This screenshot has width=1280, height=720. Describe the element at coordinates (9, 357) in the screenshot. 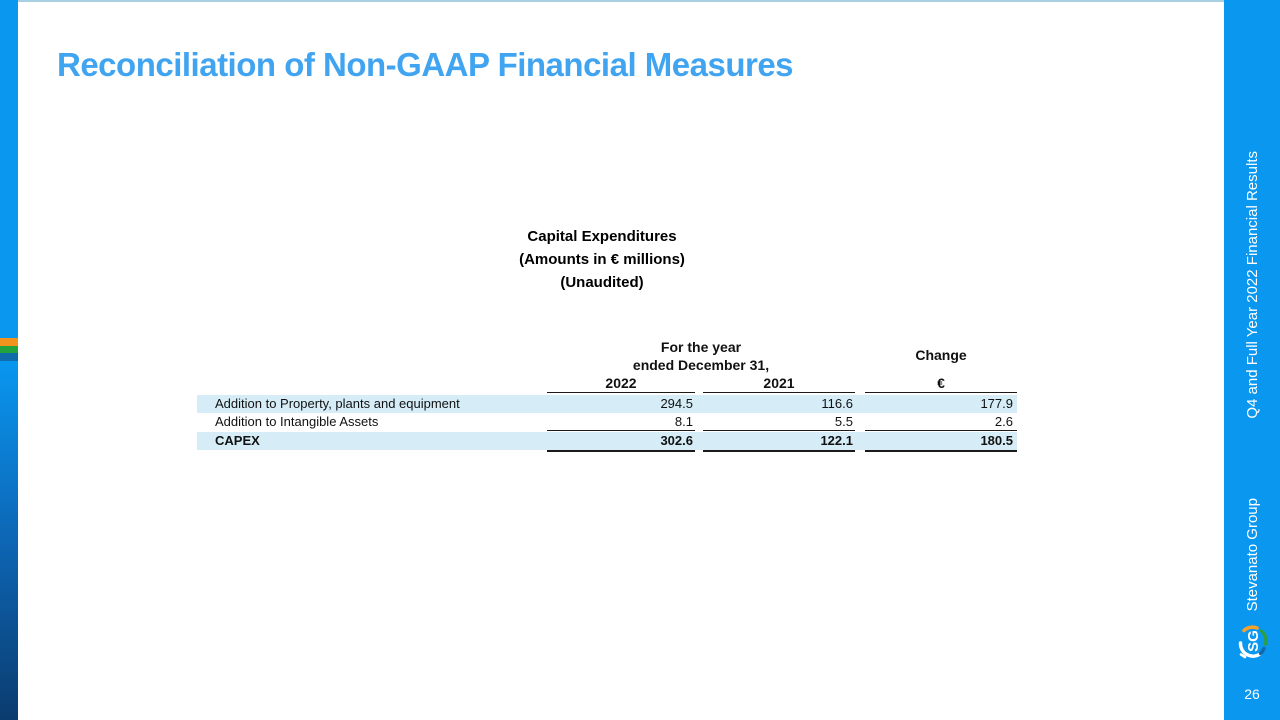

I see `left-bar-steel-stripe` at that location.